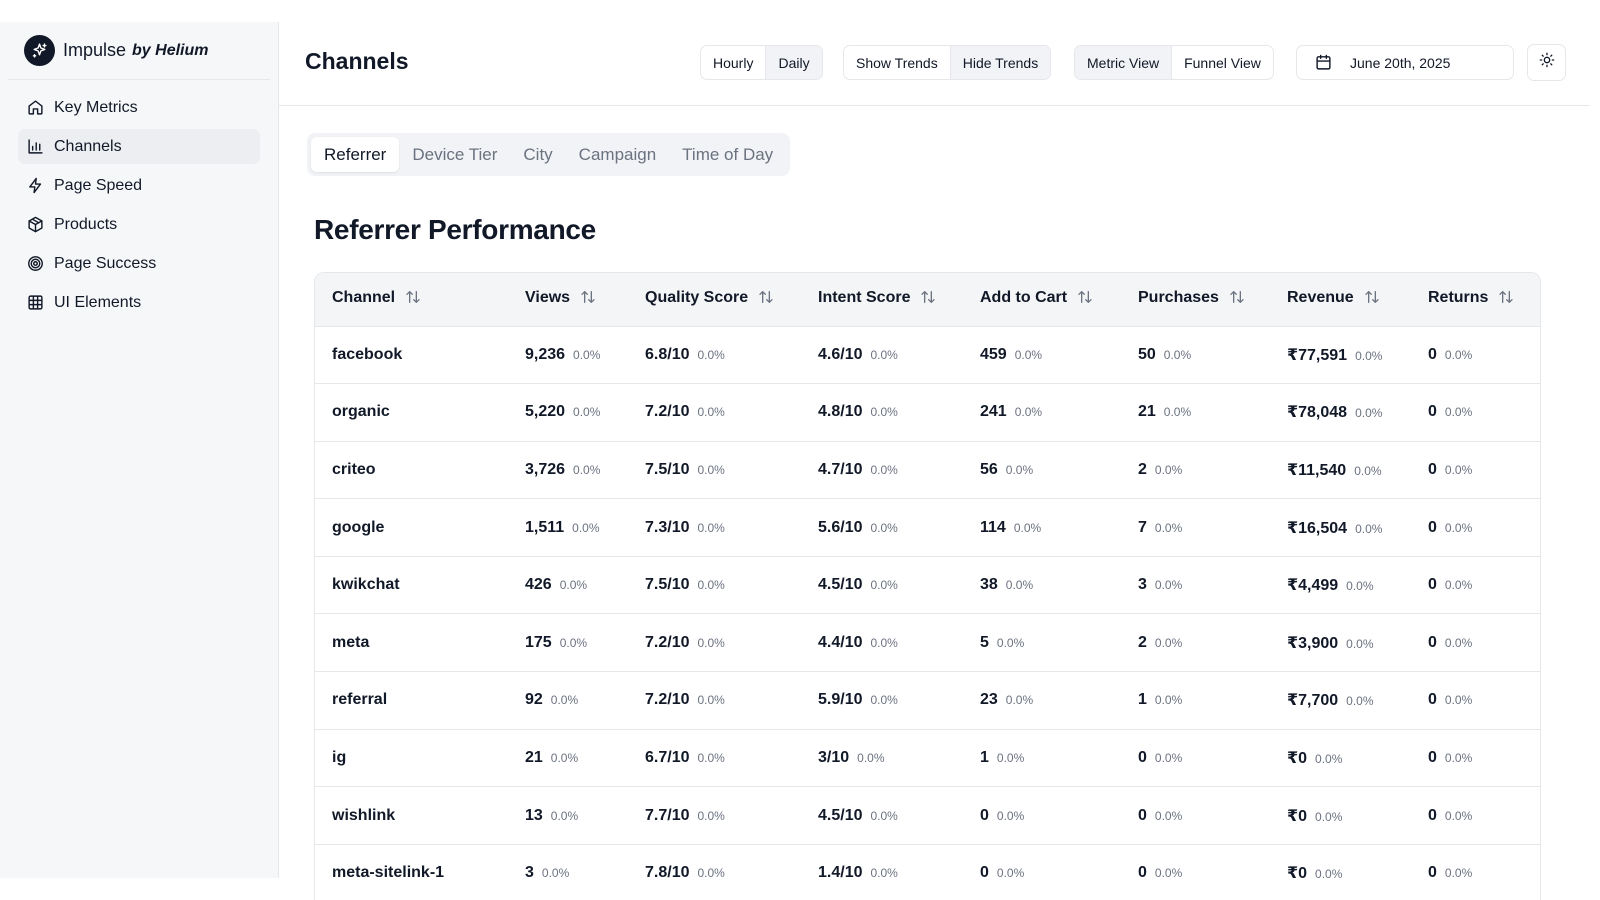 This screenshot has height=900, width=1600. What do you see at coordinates (139, 51) in the screenshot?
I see `brand: Impulse by Helium` at bounding box center [139, 51].